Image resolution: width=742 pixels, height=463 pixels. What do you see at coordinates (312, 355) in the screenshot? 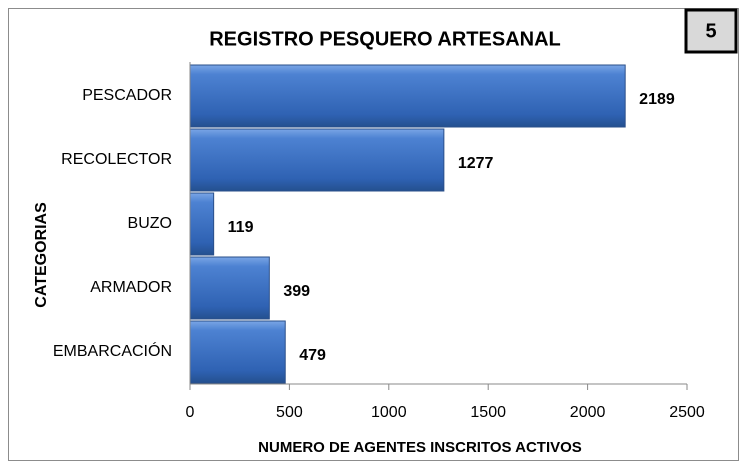
I see `value-label: 479` at bounding box center [312, 355].